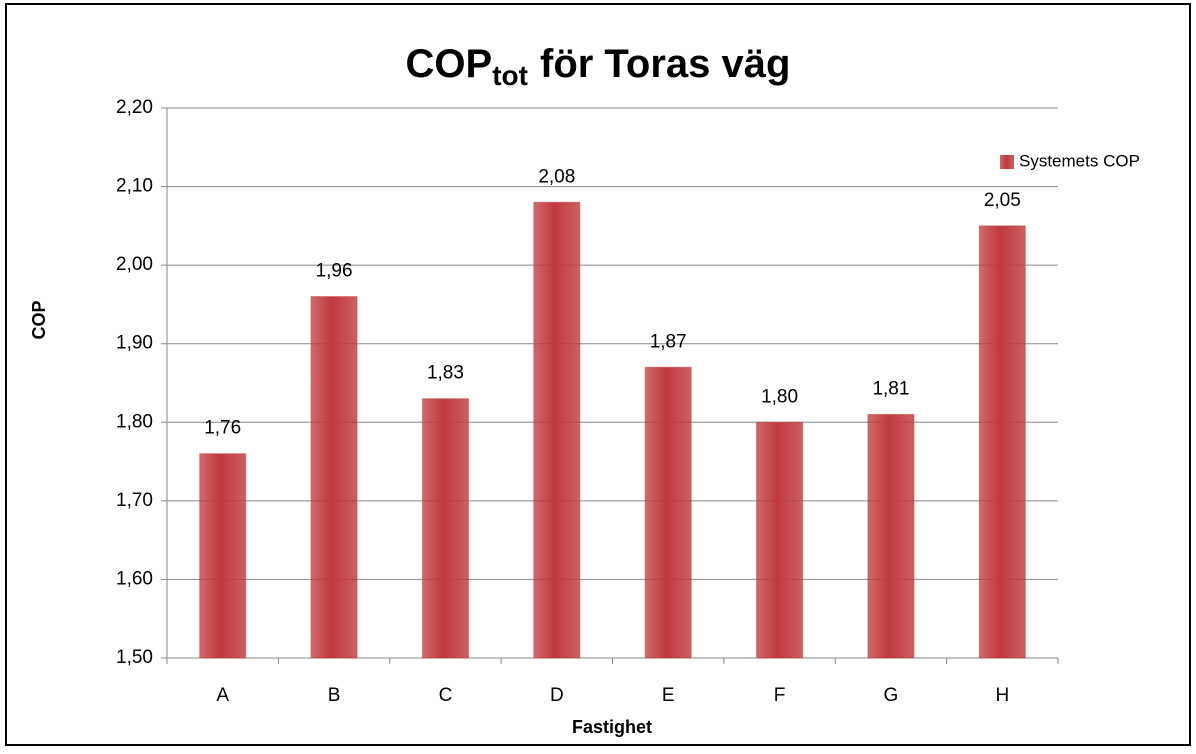  I want to click on x-tick-label: E, so click(668, 695).